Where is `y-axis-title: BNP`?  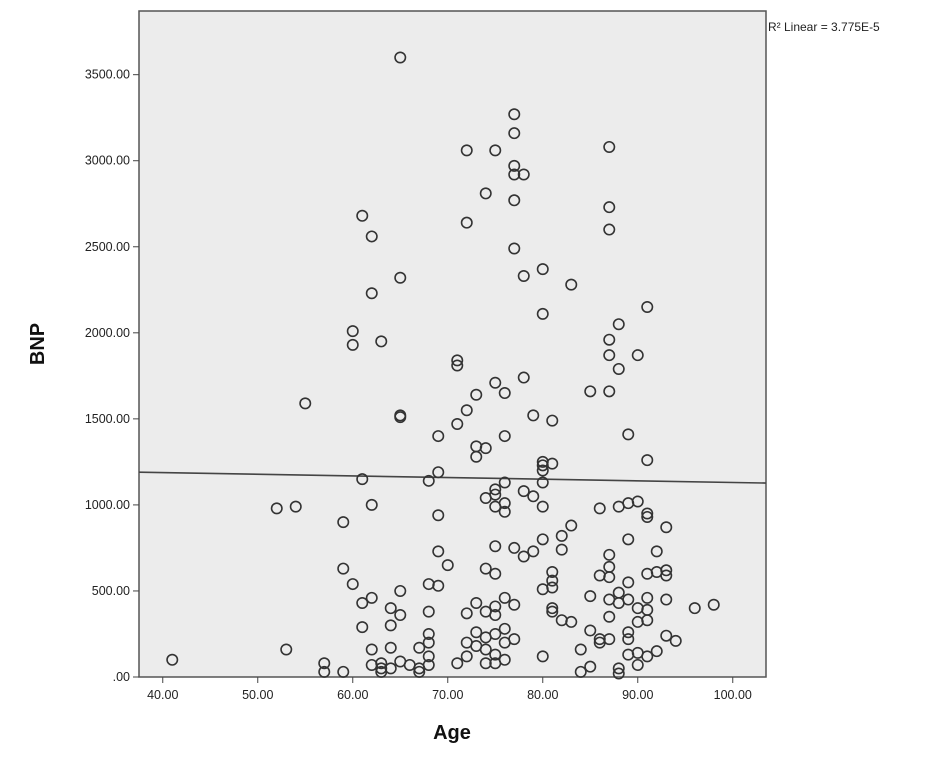
y-axis-title: BNP is located at coordinates (38, 344).